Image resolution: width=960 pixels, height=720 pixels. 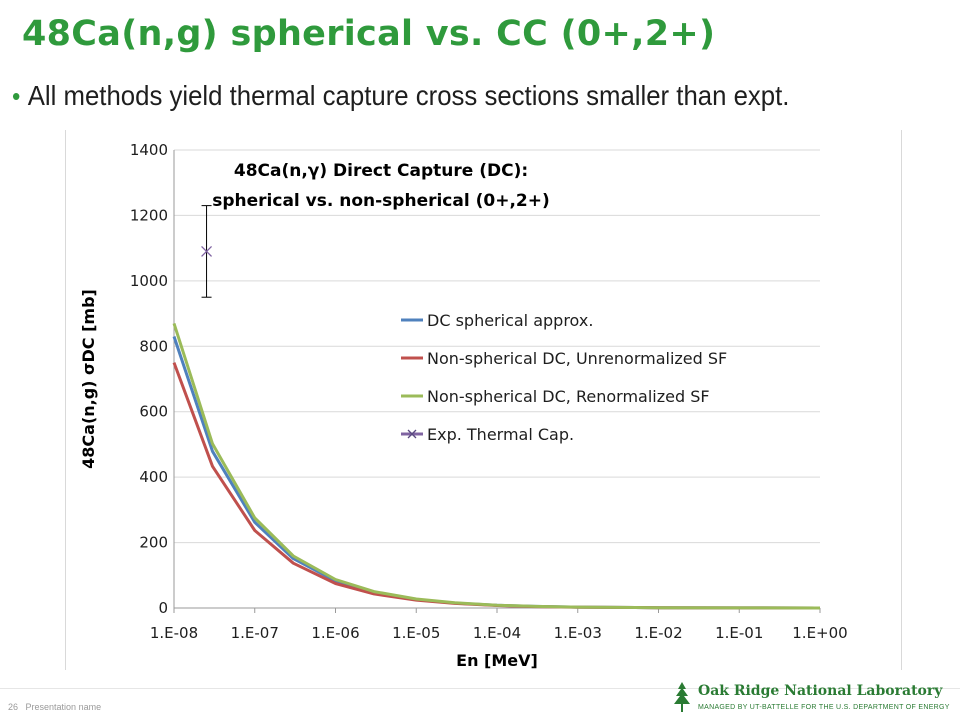 What do you see at coordinates (497, 660) in the screenshot?
I see `x-axis-title: En [MeV]` at bounding box center [497, 660].